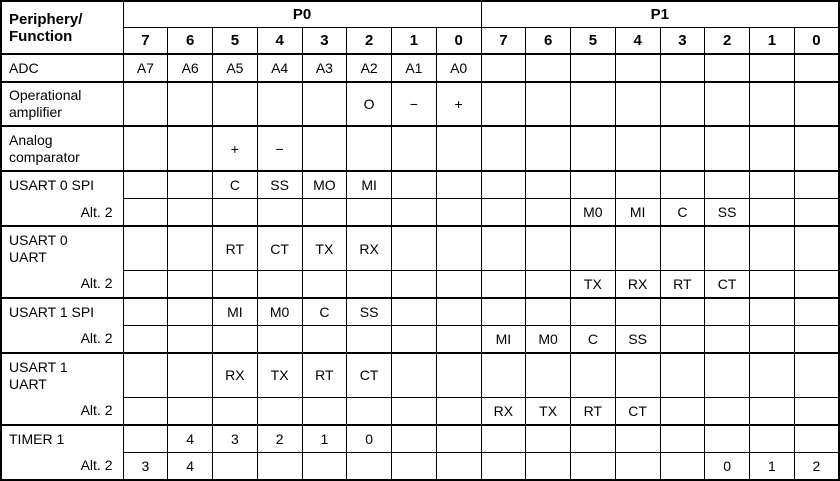 The image size is (840, 481). I want to click on corner-header: Periphery/ Function, so click(62, 27).